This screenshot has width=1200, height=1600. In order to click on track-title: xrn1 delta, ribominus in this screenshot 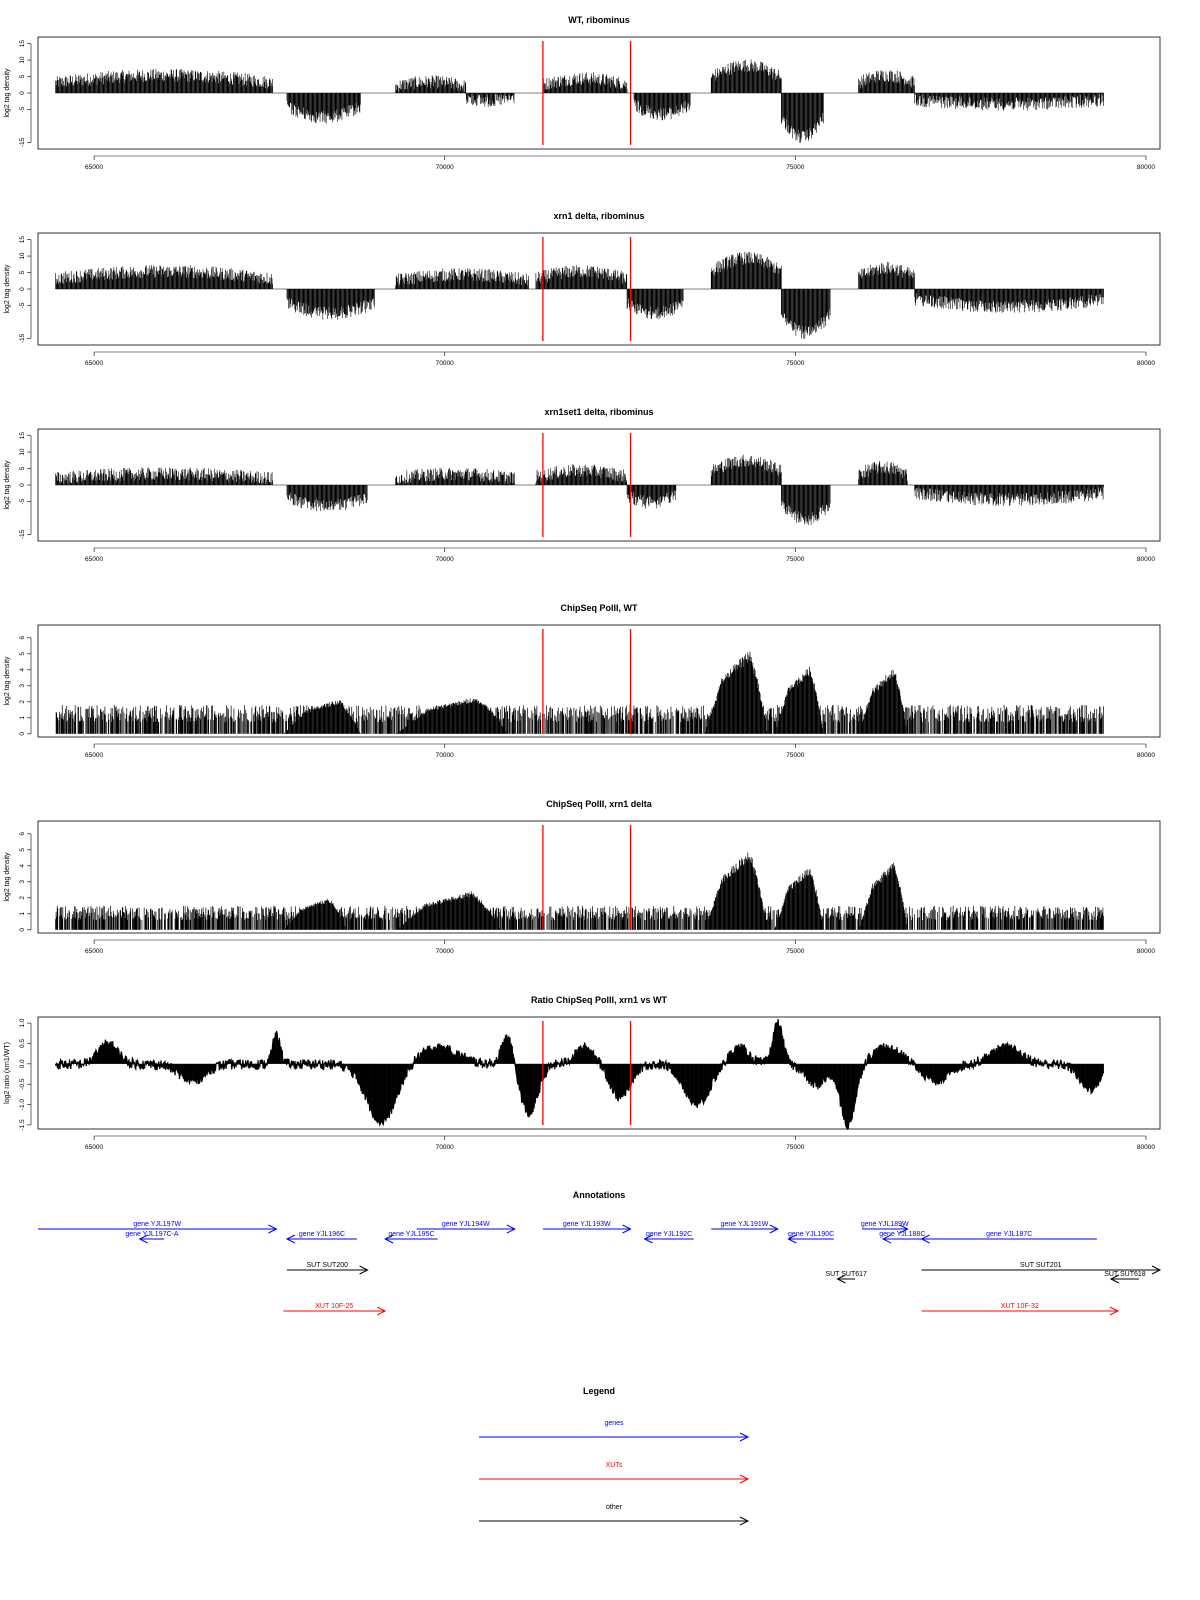, I will do `click(598, 216)`.